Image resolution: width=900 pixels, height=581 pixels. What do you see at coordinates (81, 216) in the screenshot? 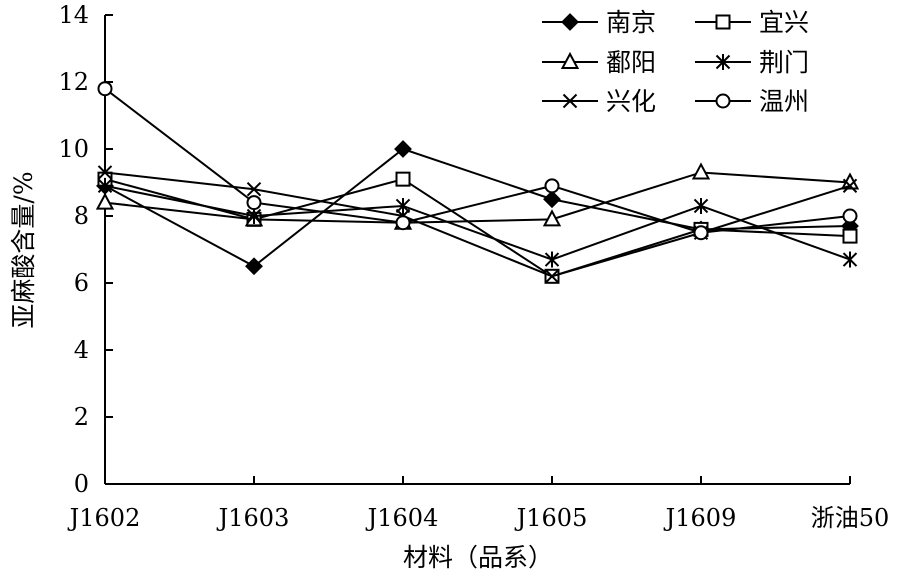
I see `y-tick-label: 8` at bounding box center [81, 216].